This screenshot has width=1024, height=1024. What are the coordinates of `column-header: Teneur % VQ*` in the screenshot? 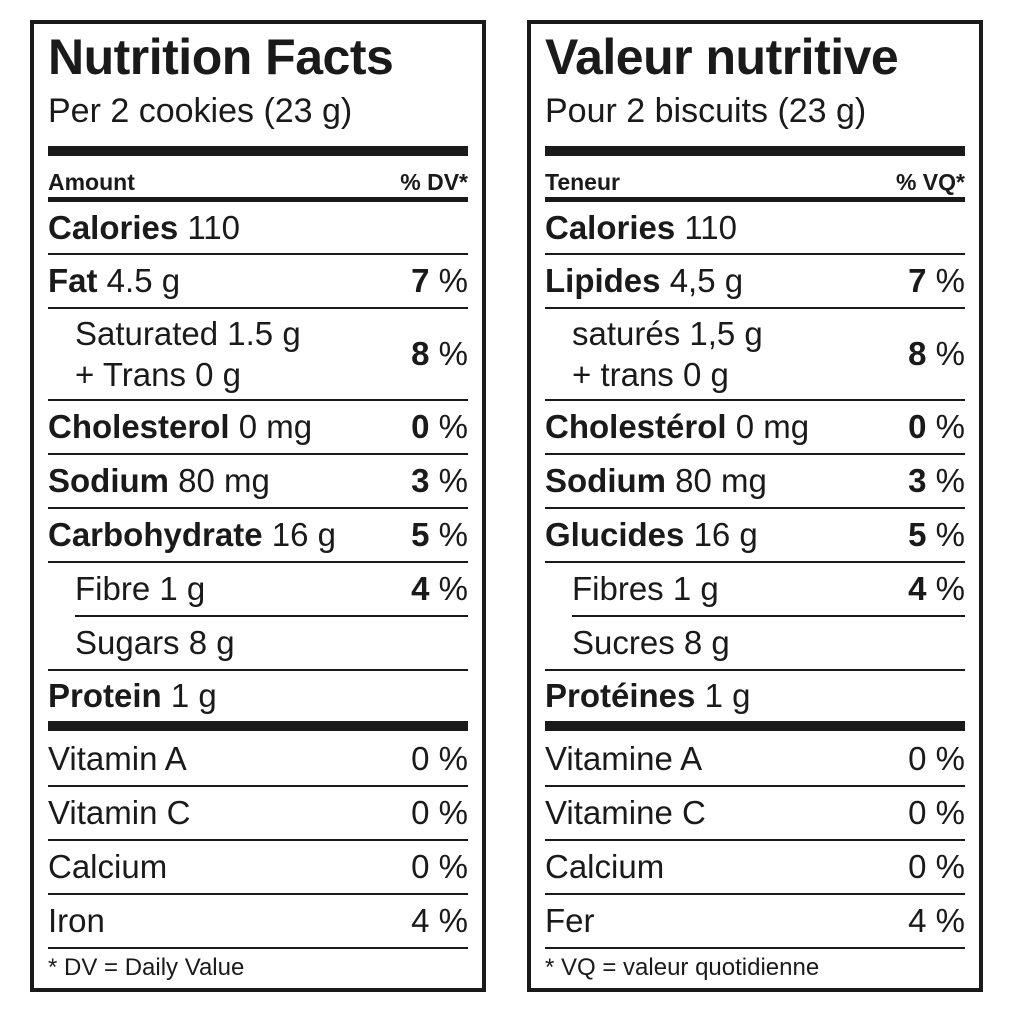 It's located at (755, 182).